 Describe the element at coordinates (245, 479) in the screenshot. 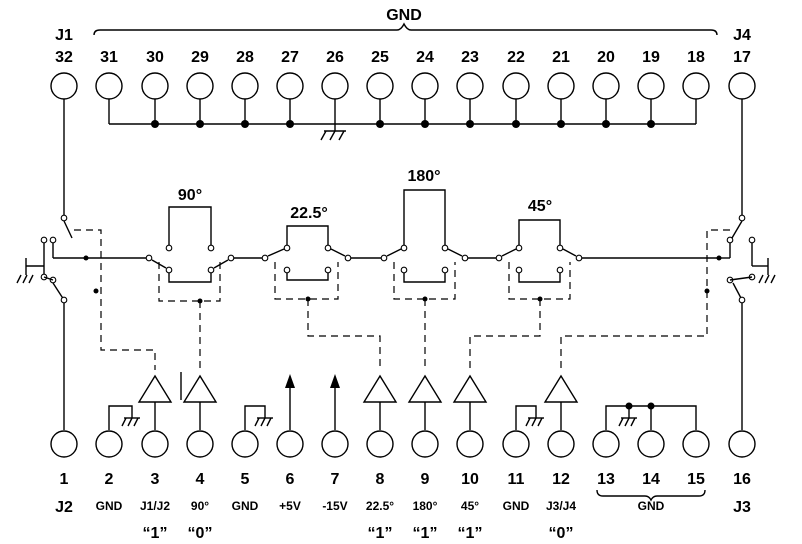

I see `pin-number: 5` at that location.